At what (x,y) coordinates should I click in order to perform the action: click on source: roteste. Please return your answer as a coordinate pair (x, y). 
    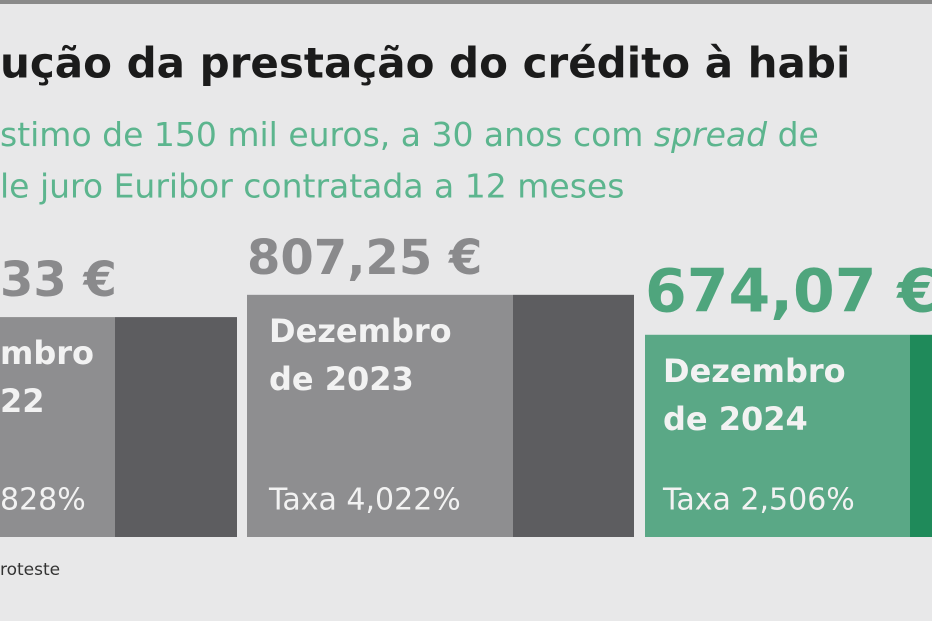
    Looking at the image, I should click on (30, 570).